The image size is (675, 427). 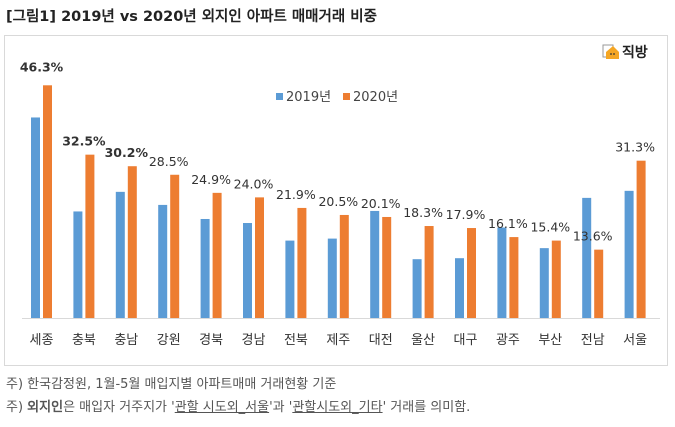 I want to click on bar-2019-세종, so click(x=35, y=217).